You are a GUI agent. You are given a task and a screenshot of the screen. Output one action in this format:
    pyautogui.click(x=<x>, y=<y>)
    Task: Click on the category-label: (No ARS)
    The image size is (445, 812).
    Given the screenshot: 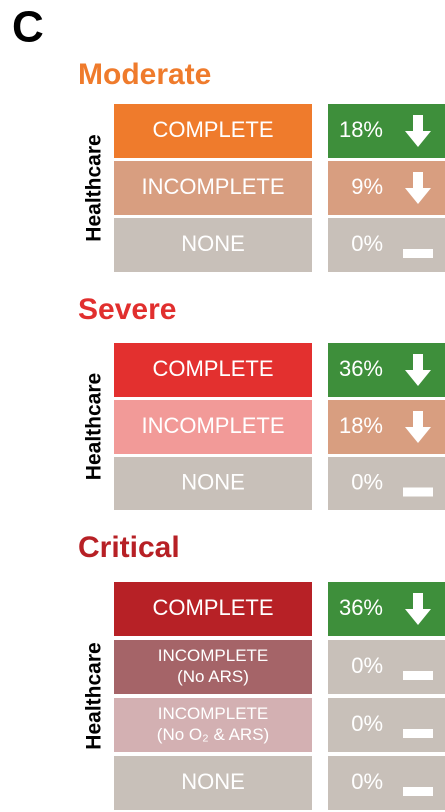 What is the action you would take?
    pyautogui.click(x=213, y=676)
    